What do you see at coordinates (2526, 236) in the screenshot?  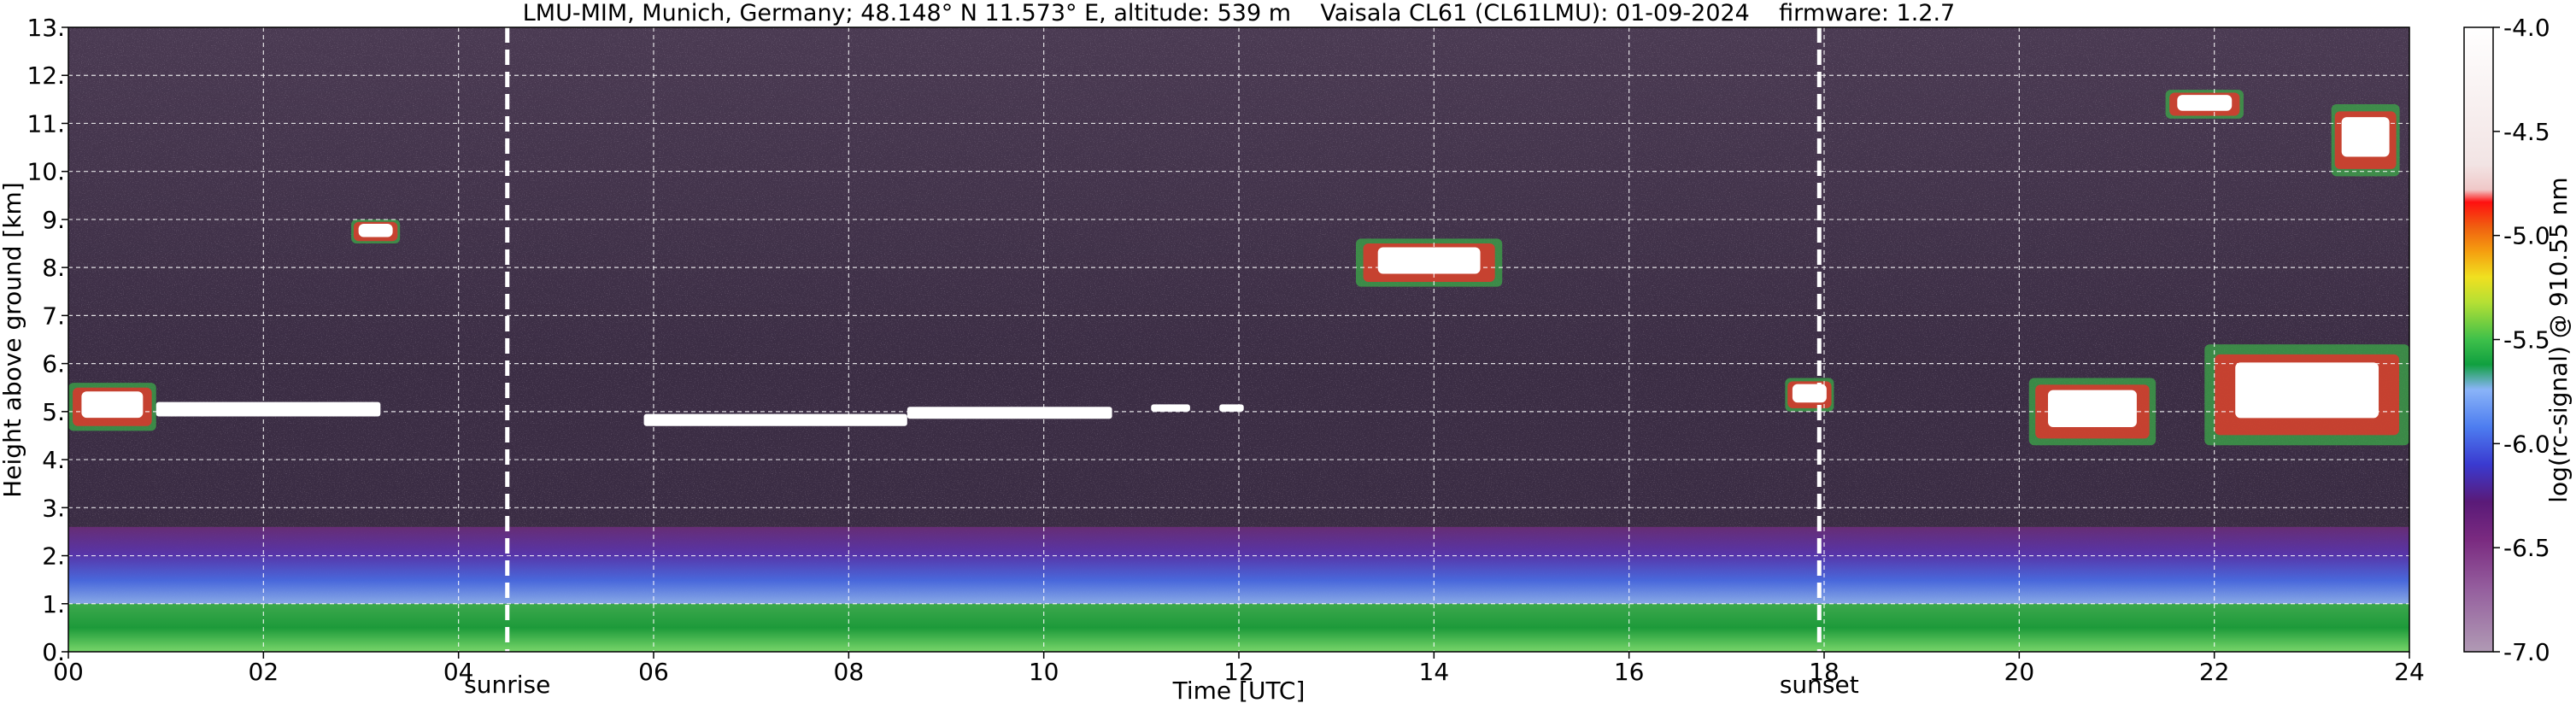 I see `colorbar-tick-label: -5.0` at bounding box center [2526, 236].